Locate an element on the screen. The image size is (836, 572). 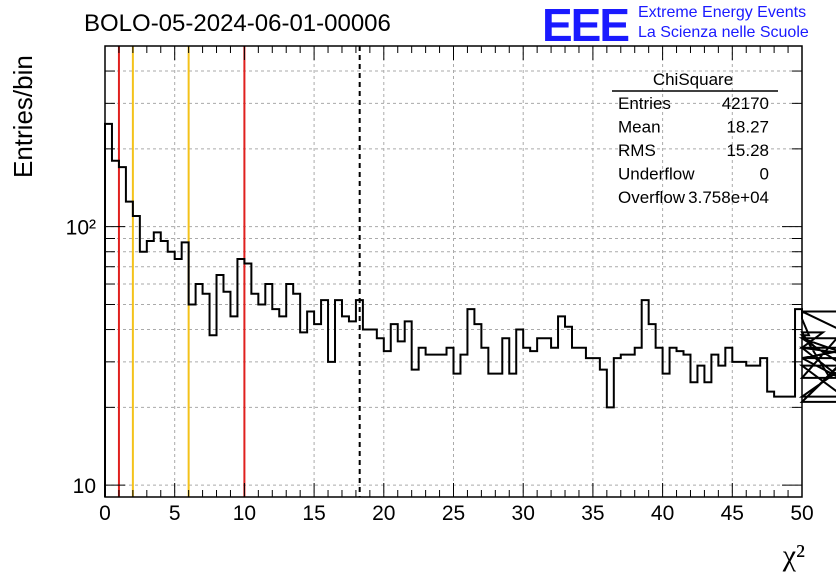
stats-label: Underflow is located at coordinates (656, 174).